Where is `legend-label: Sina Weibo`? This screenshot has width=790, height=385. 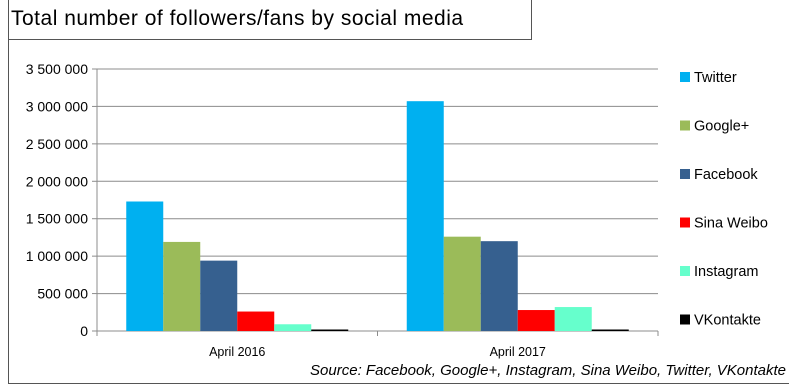 legend-label: Sina Weibo is located at coordinates (731, 224).